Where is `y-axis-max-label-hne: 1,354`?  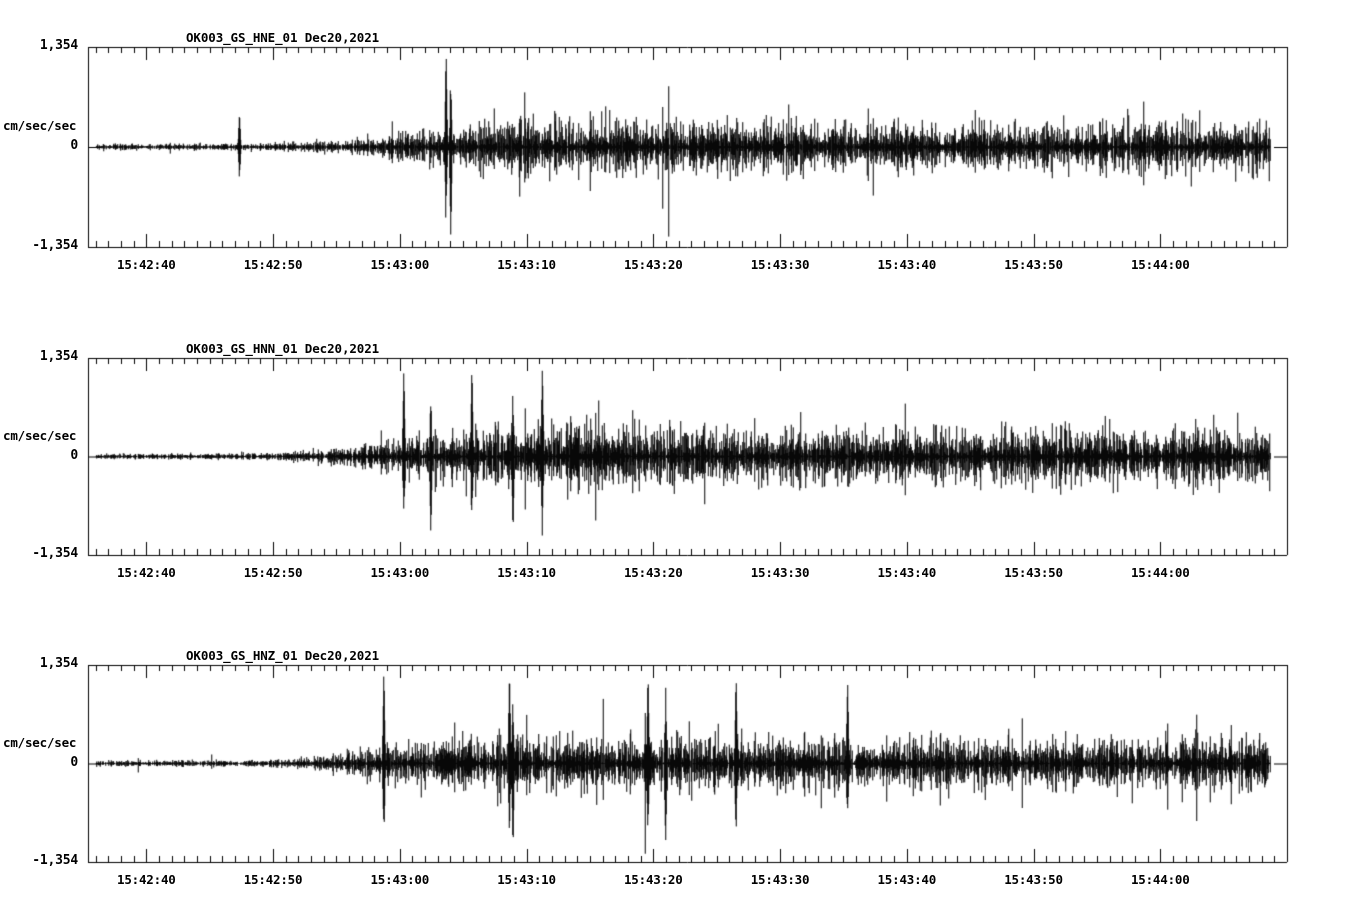
y-axis-max-label-hne: 1,354 is located at coordinates (58, 45).